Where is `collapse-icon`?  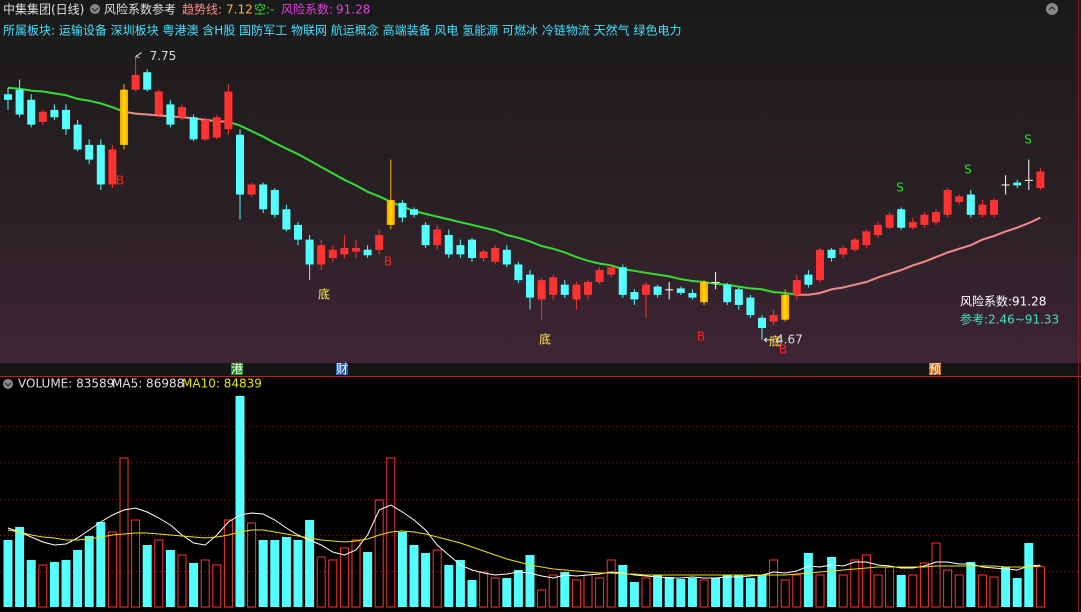 collapse-icon is located at coordinates (1052, 9).